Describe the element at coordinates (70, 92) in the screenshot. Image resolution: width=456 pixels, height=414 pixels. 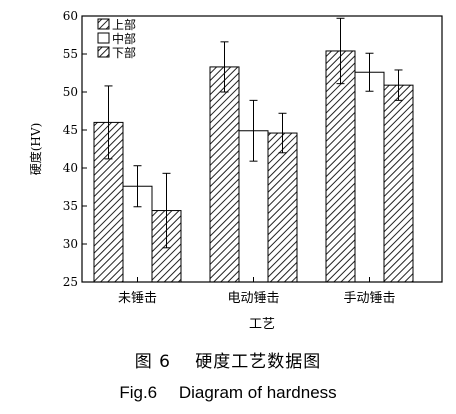
I see `y-tick-label: 50` at that location.